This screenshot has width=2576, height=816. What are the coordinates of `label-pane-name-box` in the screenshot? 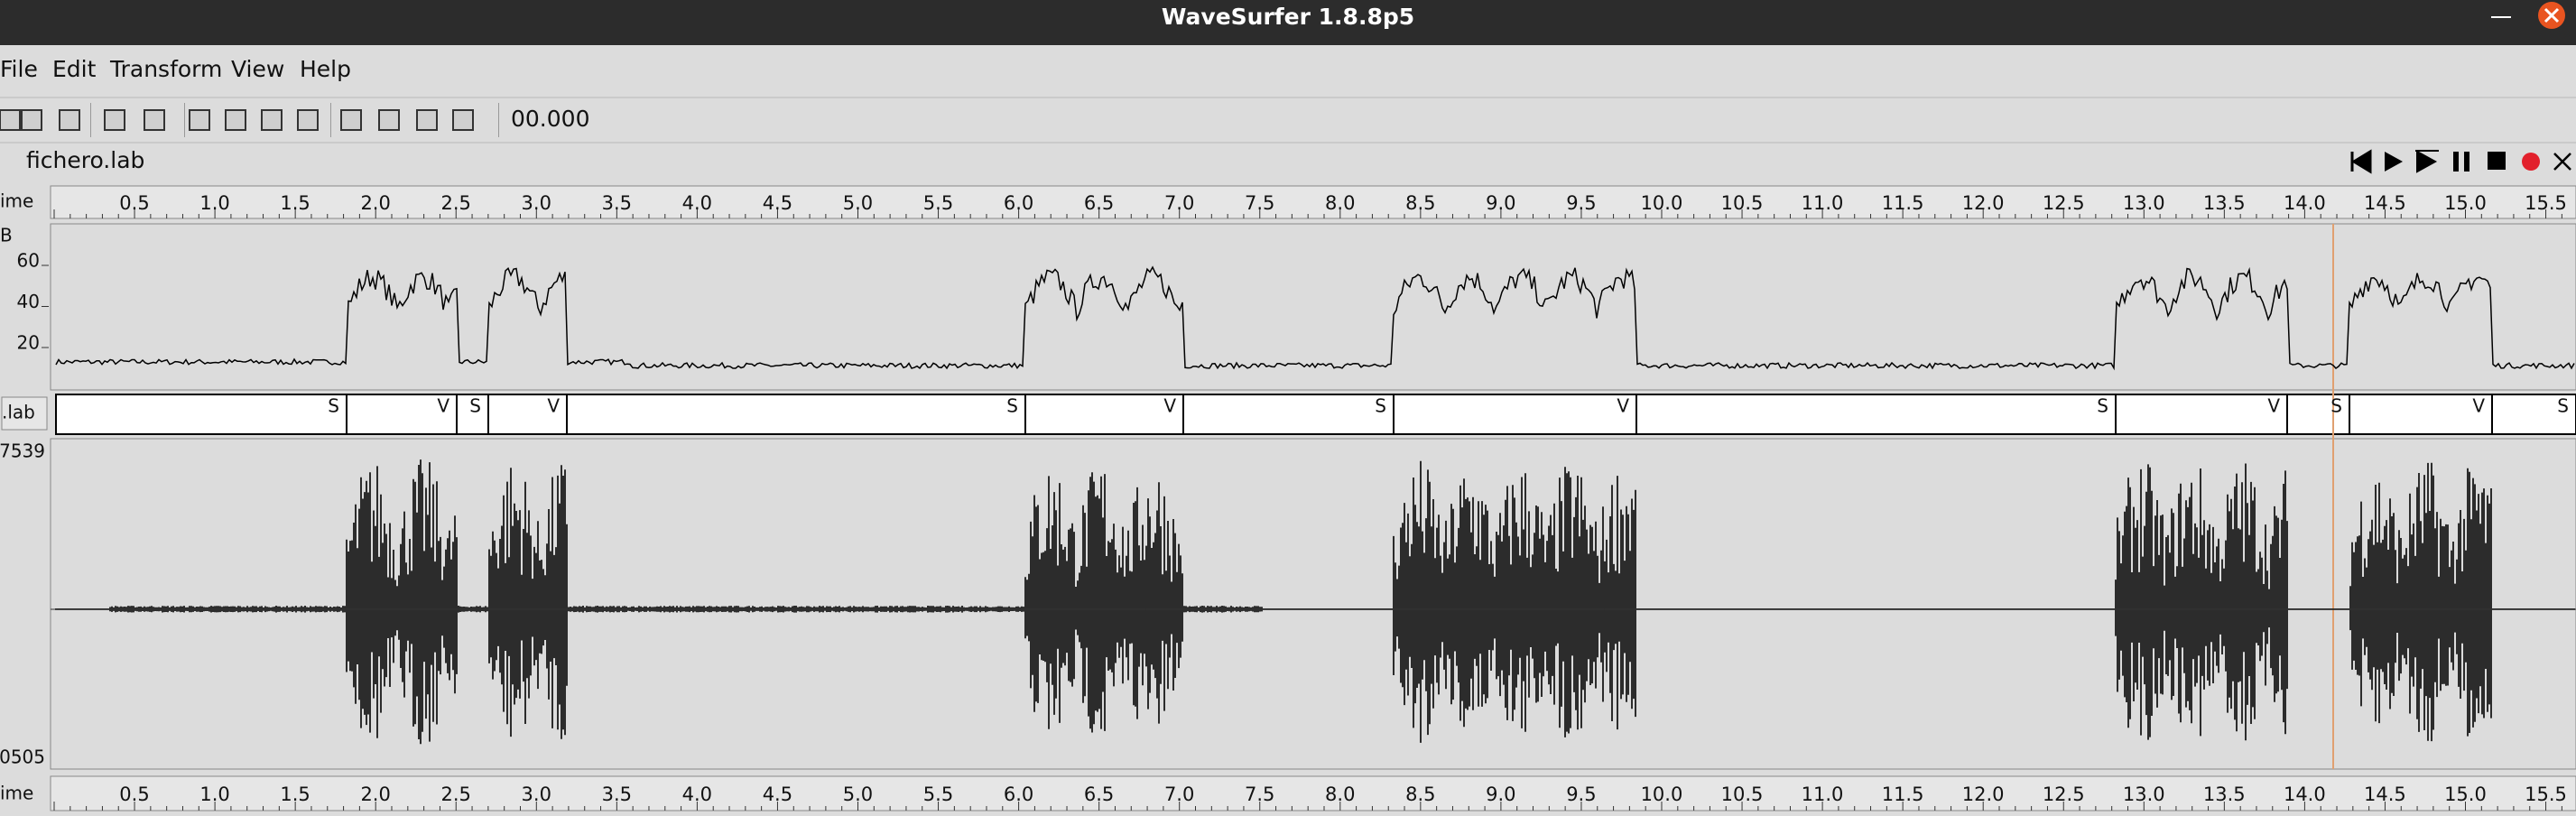 It's located at (25, 413).